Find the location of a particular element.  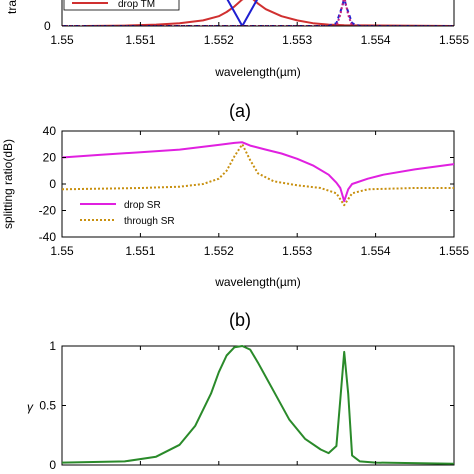

panel-a-xtick-label-2: 1.552 is located at coordinates (219, 40).